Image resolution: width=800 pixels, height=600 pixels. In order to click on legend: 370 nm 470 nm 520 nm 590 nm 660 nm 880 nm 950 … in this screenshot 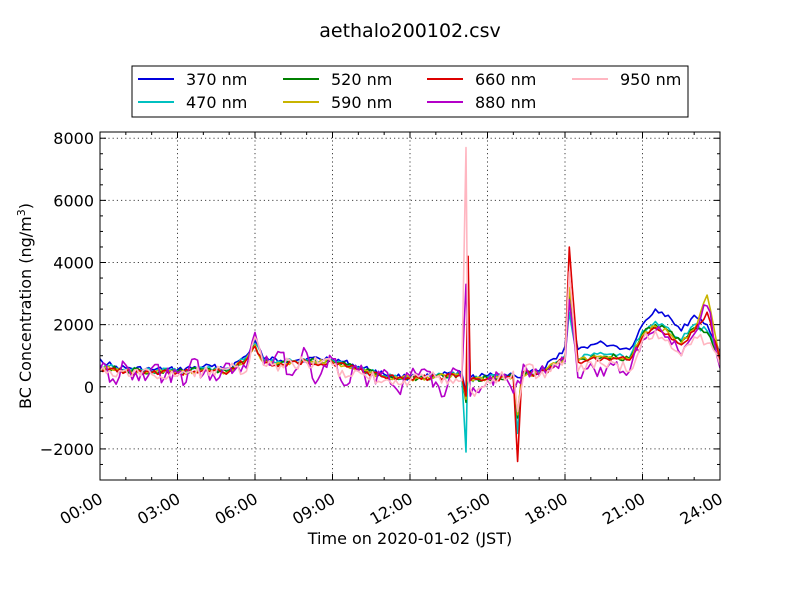, I will do `click(410, 91)`.